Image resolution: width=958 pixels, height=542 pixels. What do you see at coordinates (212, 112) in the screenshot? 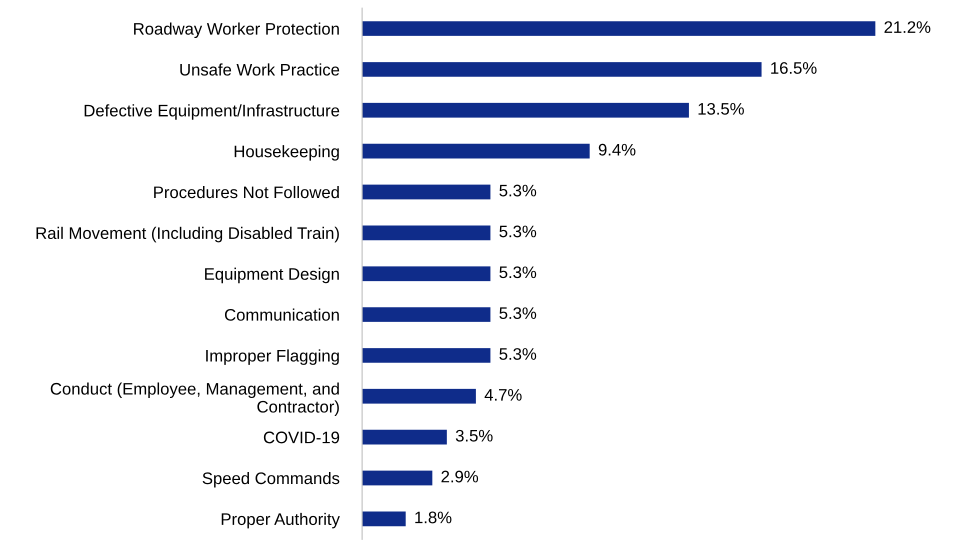
I see `y-tick-label: Defective Equipment/Infrastructure` at bounding box center [212, 112].